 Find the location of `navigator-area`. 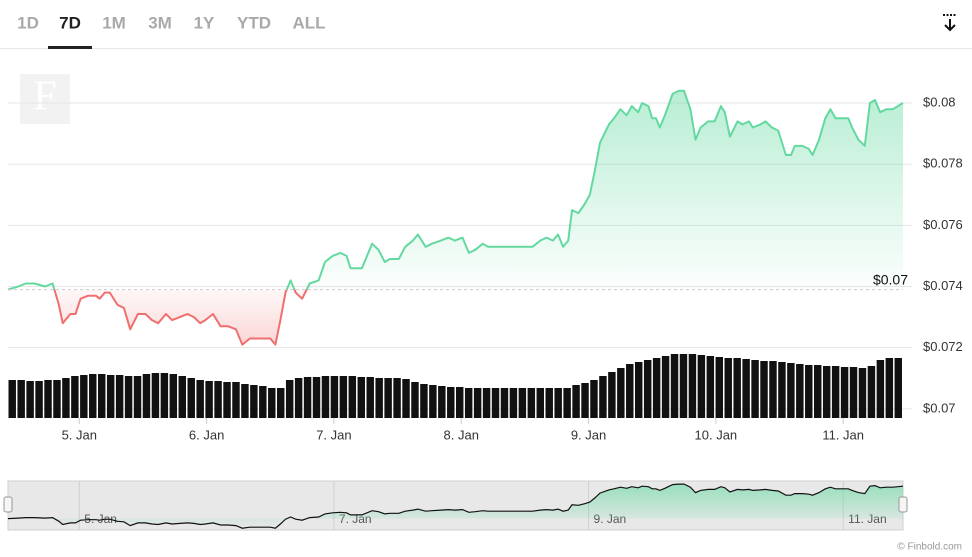

navigator-area is located at coordinates (455, 506).